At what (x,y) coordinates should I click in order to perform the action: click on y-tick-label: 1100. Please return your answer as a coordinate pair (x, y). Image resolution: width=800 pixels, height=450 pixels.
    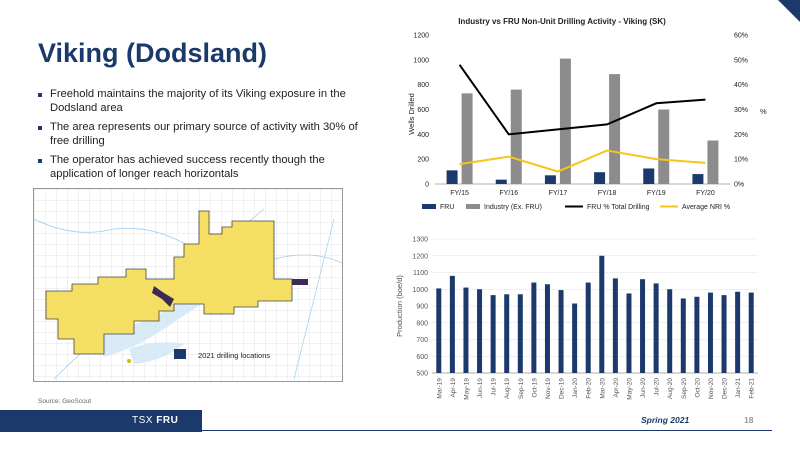
    Looking at the image, I should click on (420, 273).